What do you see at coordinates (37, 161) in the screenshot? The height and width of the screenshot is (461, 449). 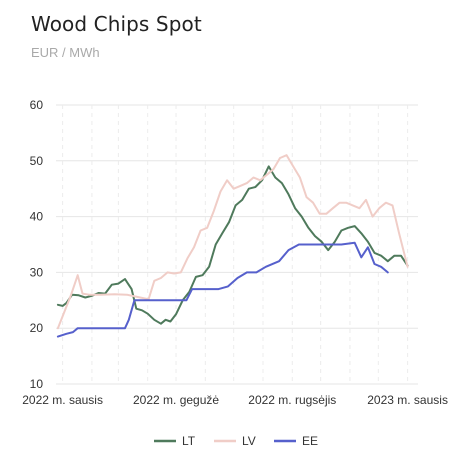 I see `y-tick-label: 50` at bounding box center [37, 161].